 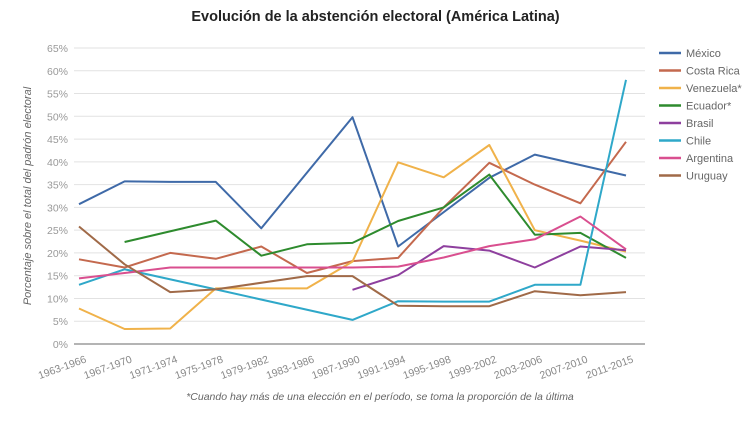 What do you see at coordinates (714, 89) in the screenshot?
I see `legend-label: Venezuela*` at bounding box center [714, 89].